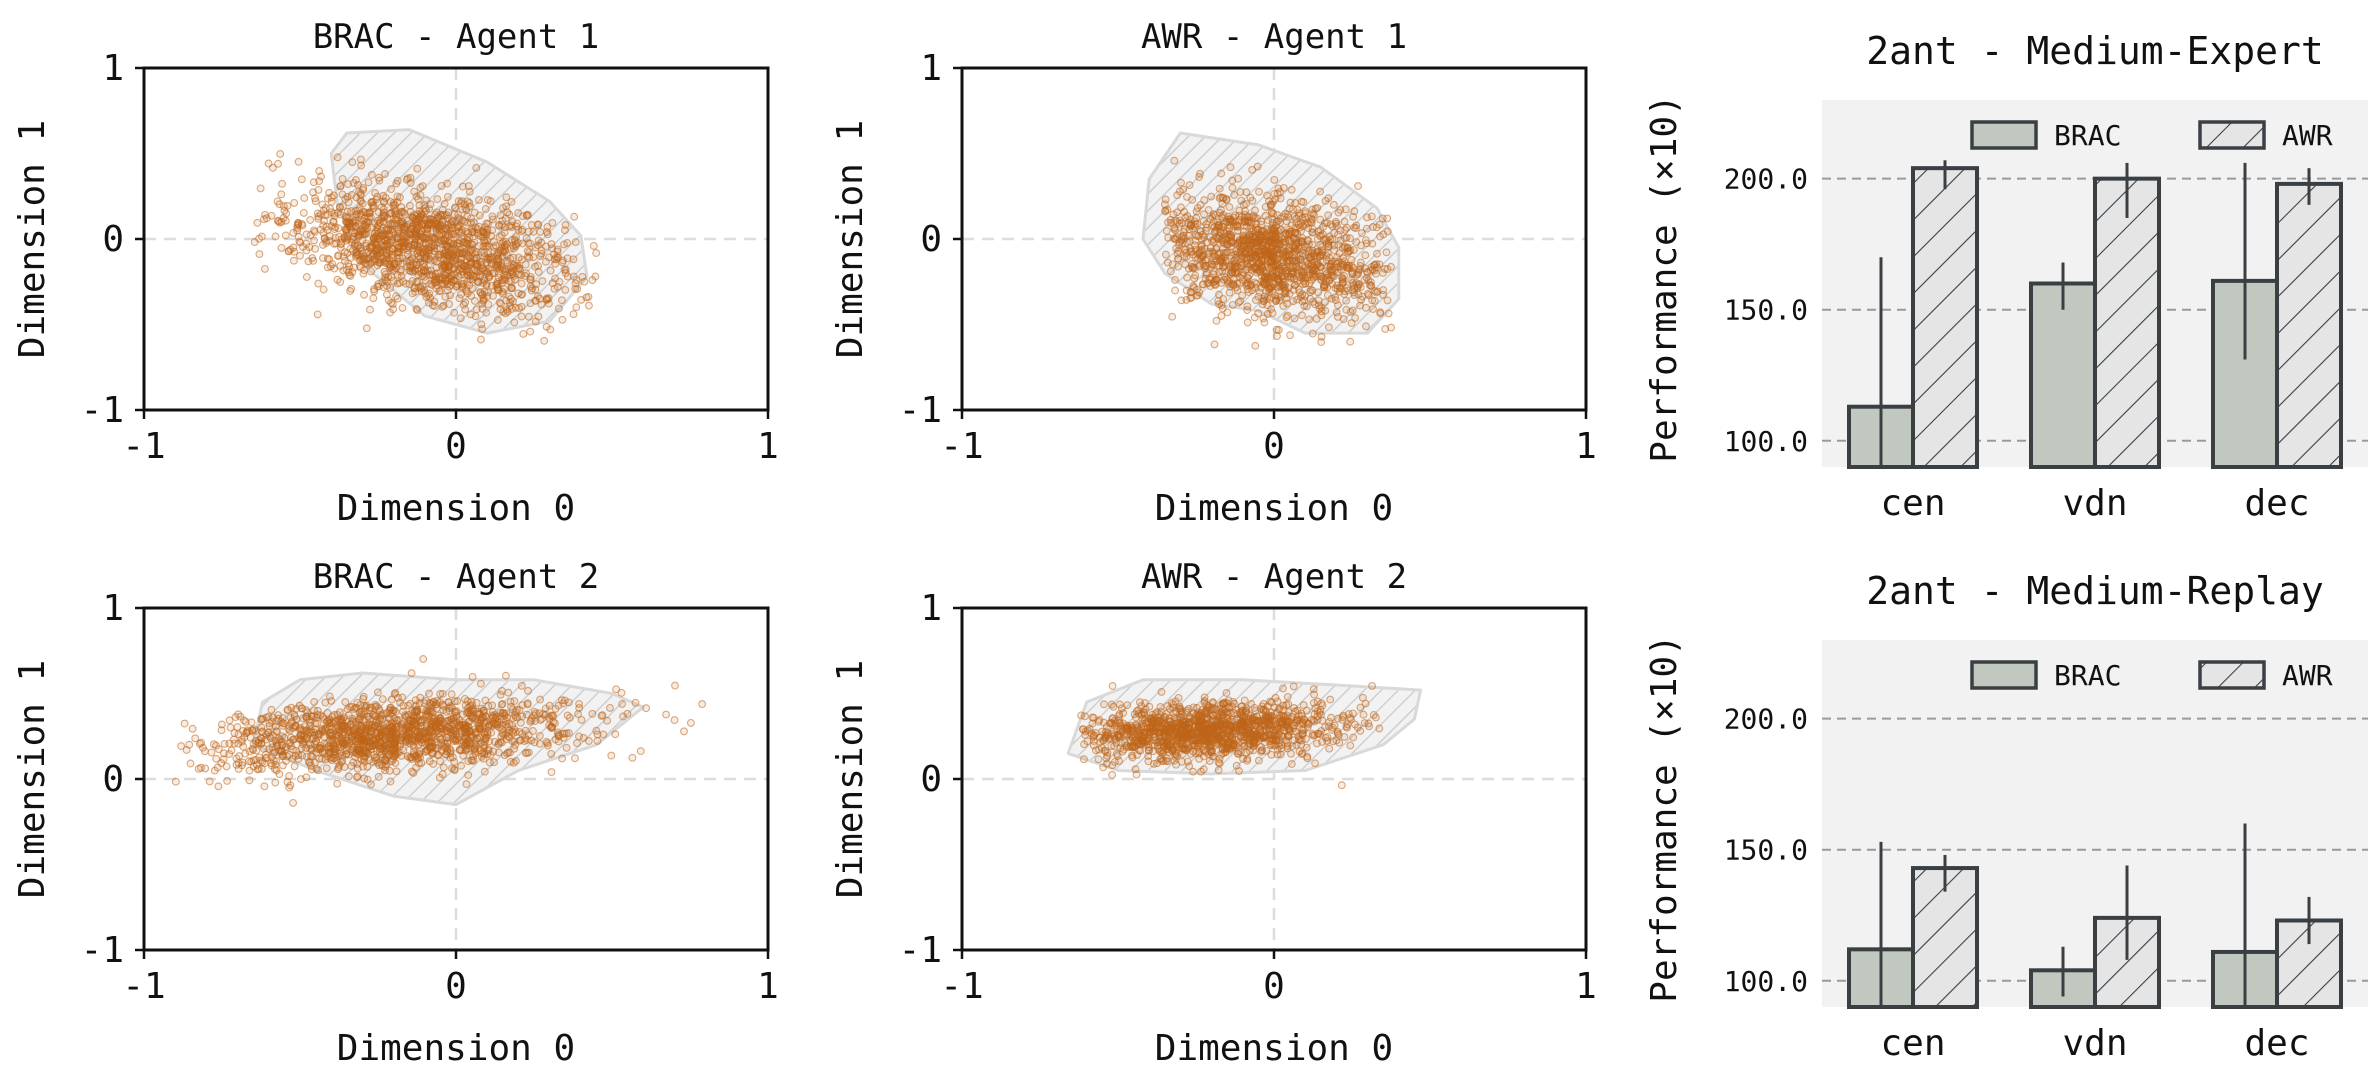 This screenshot has width=2380, height=1087. I want to click on panel-title: BRAC - Agent 2, so click(456, 577).